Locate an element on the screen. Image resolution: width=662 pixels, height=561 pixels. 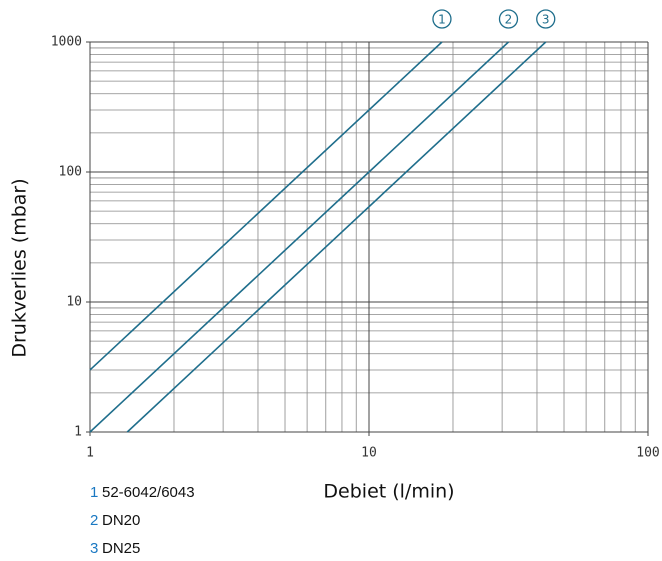
series-marker-label: 3 is located at coordinates (546, 20).